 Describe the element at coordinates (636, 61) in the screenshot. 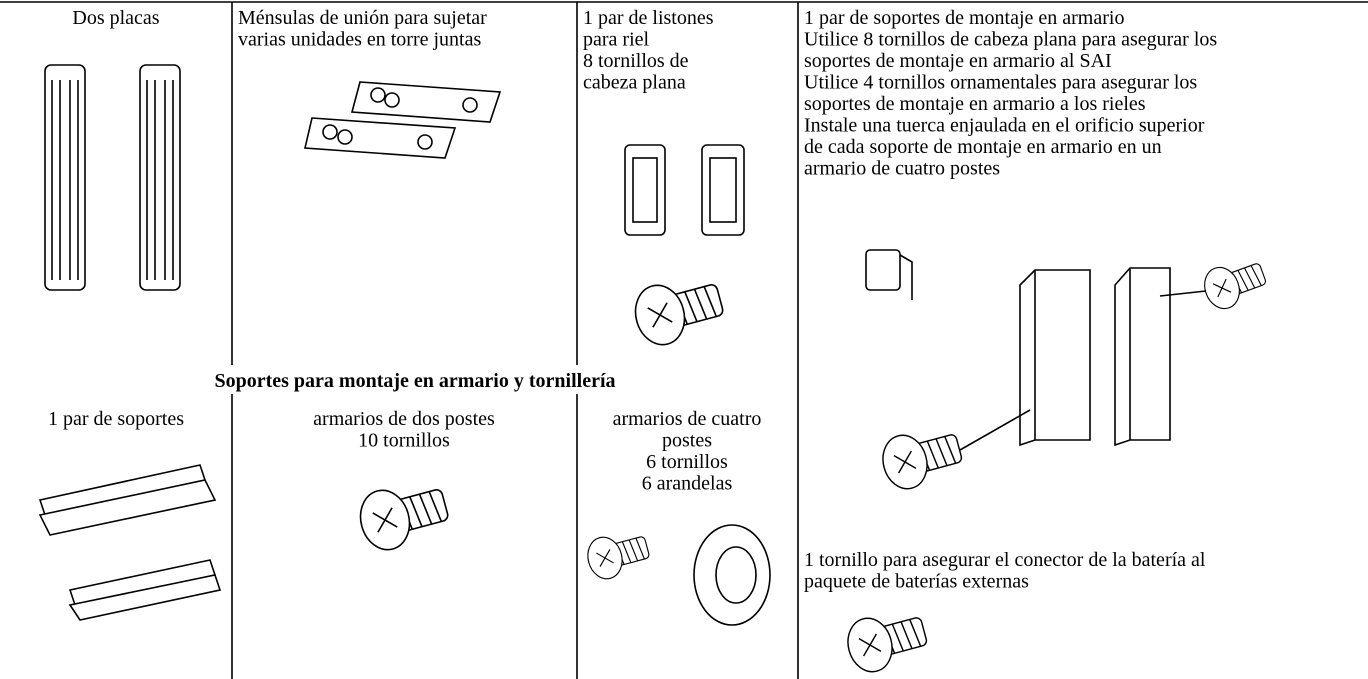

I see `cell-text: 8 tornillos de` at that location.